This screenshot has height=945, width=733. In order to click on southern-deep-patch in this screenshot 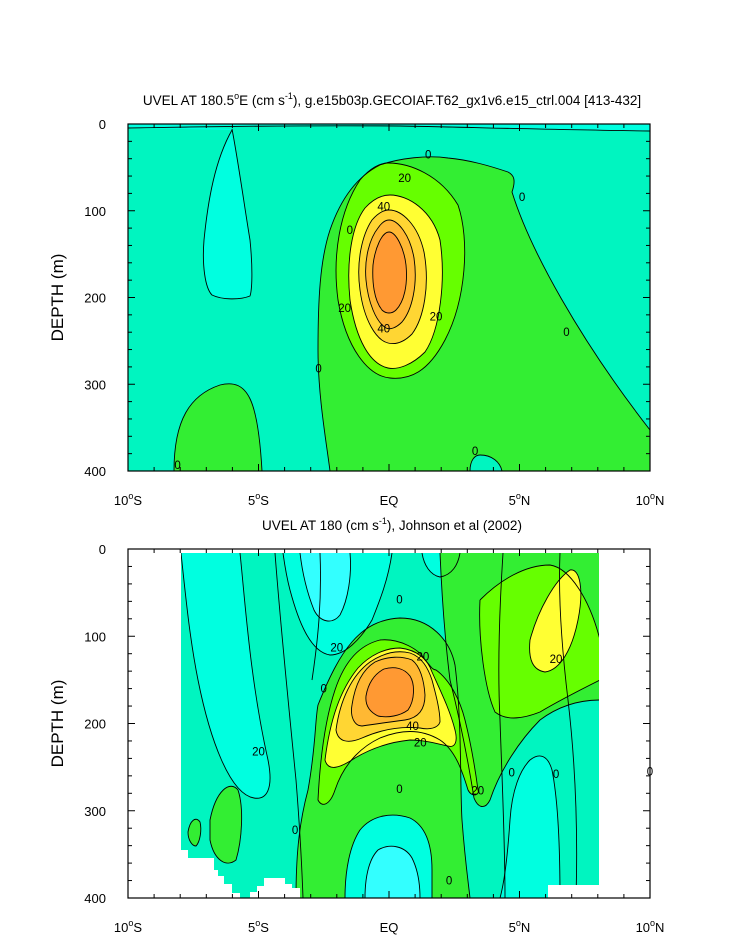, I will do `click(194, 832)`.